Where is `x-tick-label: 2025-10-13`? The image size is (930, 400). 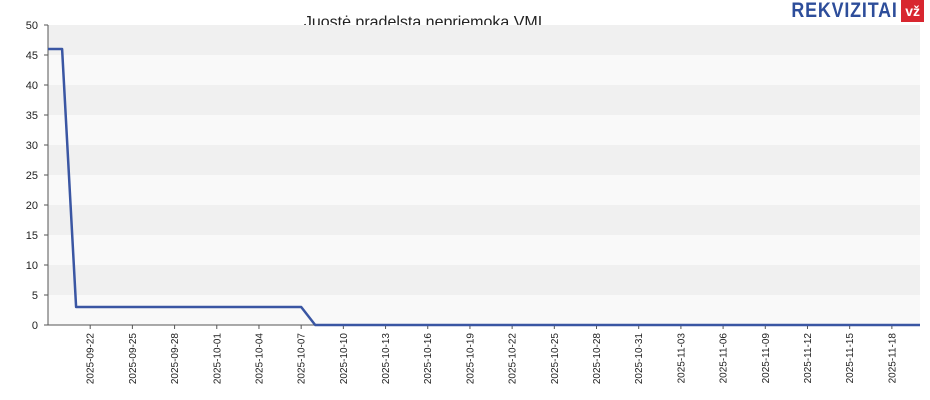
x-tick-label: 2025-10-13 is located at coordinates (386, 359).